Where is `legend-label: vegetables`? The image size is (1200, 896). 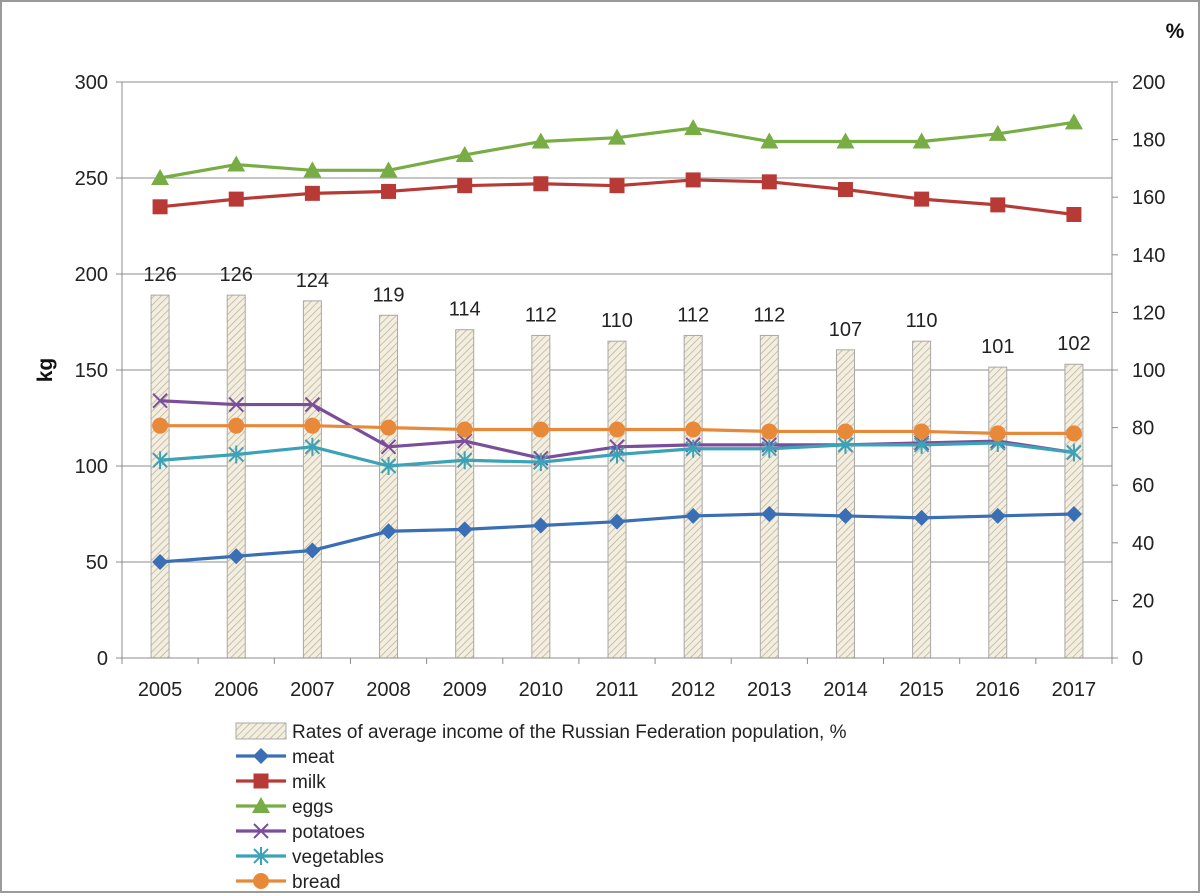
legend-label: vegetables is located at coordinates (338, 857).